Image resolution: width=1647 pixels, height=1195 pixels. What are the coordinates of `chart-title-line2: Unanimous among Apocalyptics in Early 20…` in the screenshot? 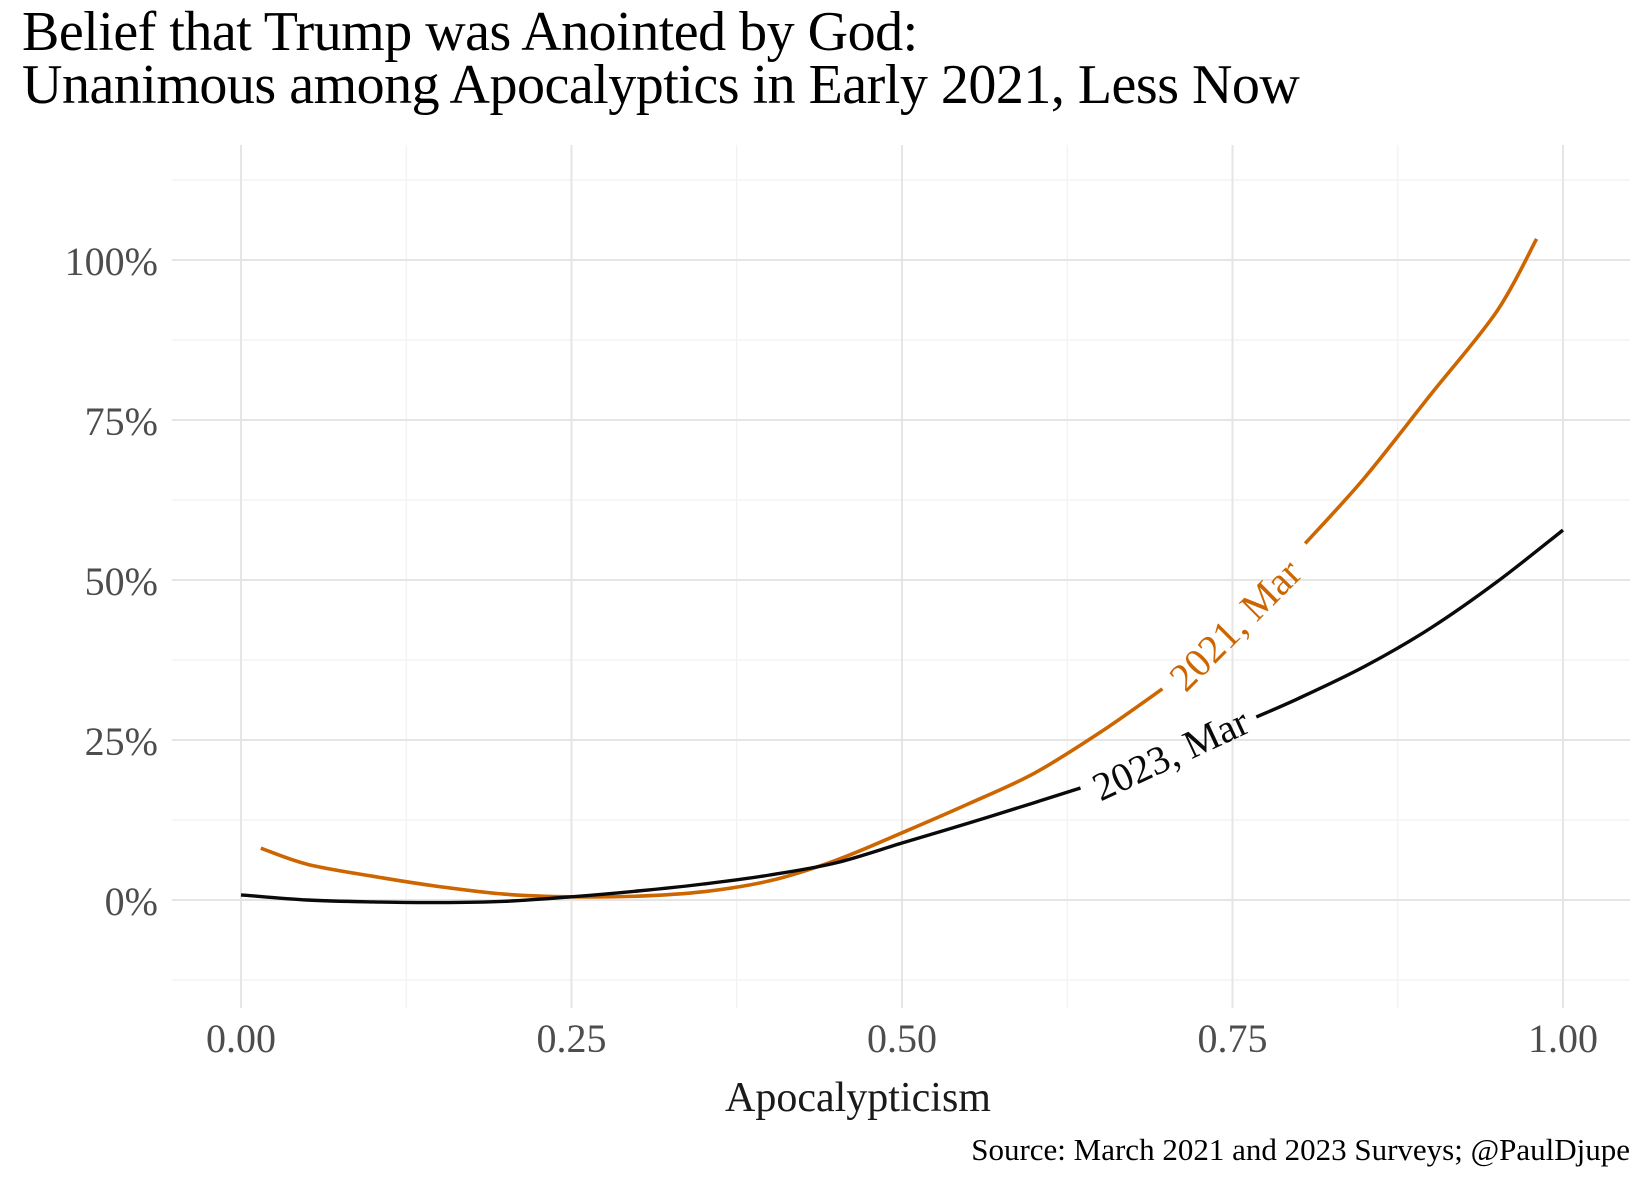 It's located at (661, 85).